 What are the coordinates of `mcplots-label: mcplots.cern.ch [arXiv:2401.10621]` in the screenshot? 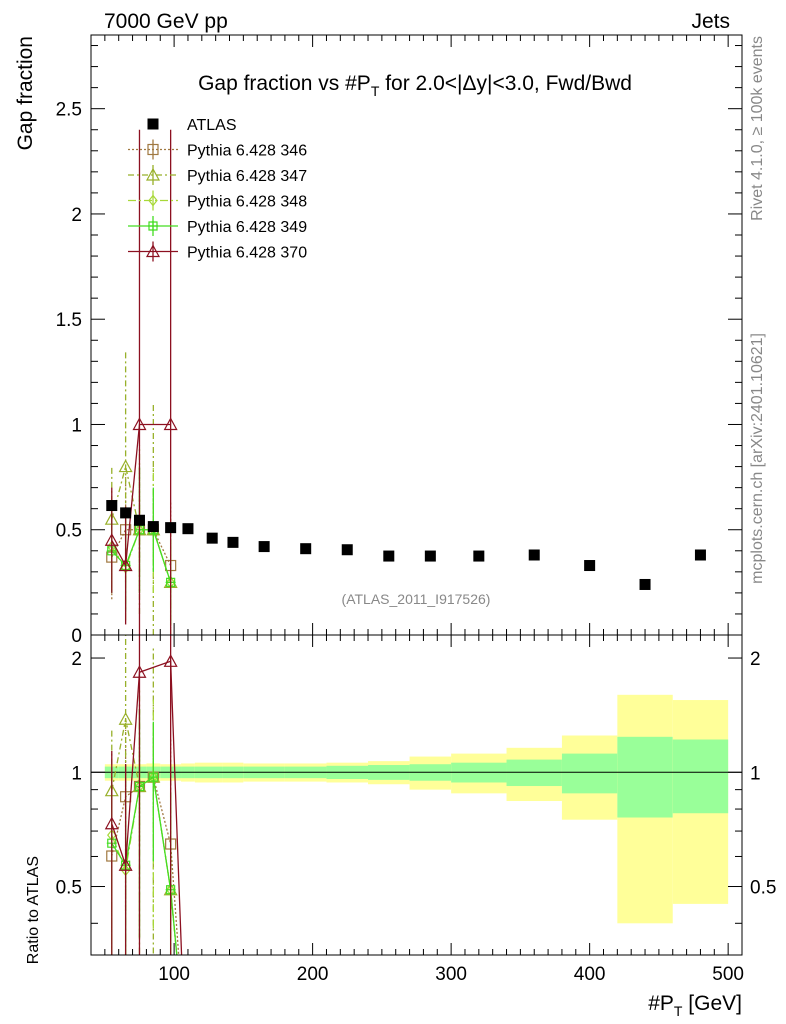 It's located at (757, 458).